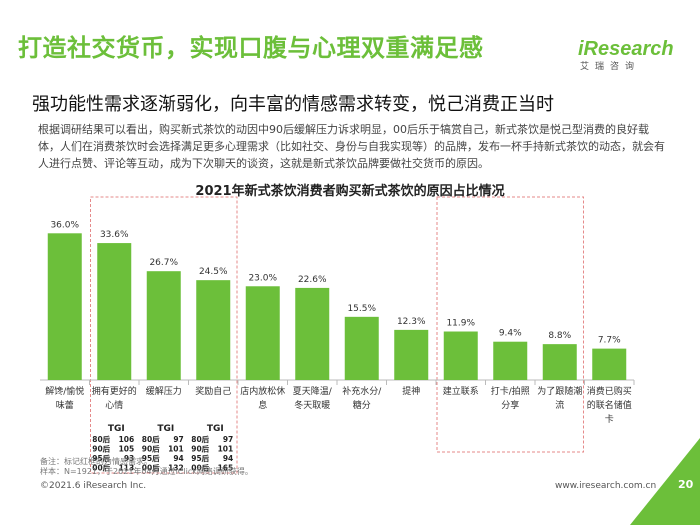 The height and width of the screenshot is (525, 700). I want to click on bar-value-label: 33.6%, so click(114, 235).